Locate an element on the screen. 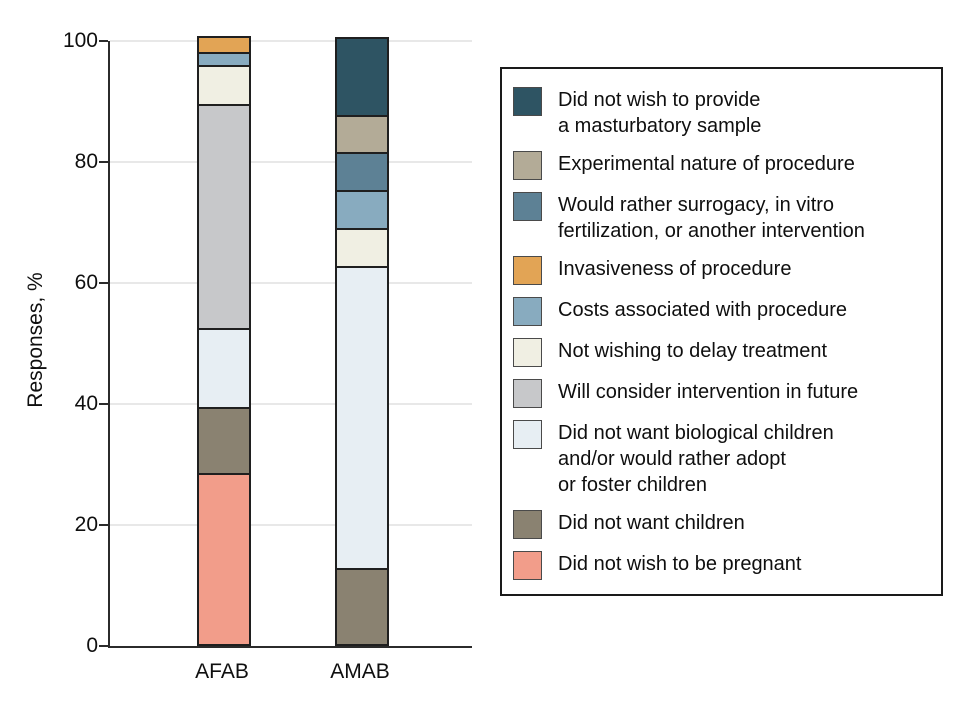  x-category-label-afab: AFAB is located at coordinates (222, 671).